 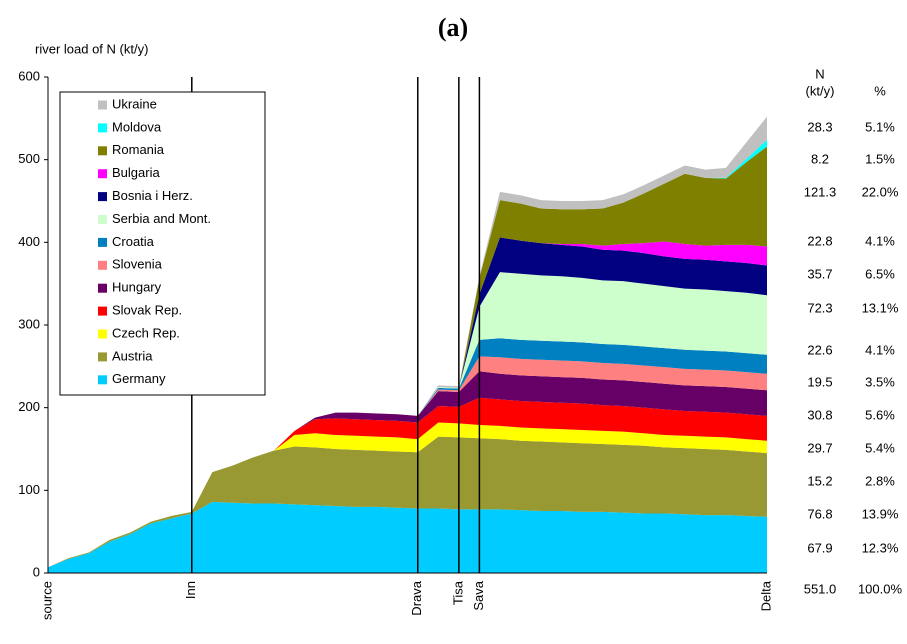 What do you see at coordinates (820, 191) in the screenshot?
I see `table-cell: 121.3` at bounding box center [820, 191].